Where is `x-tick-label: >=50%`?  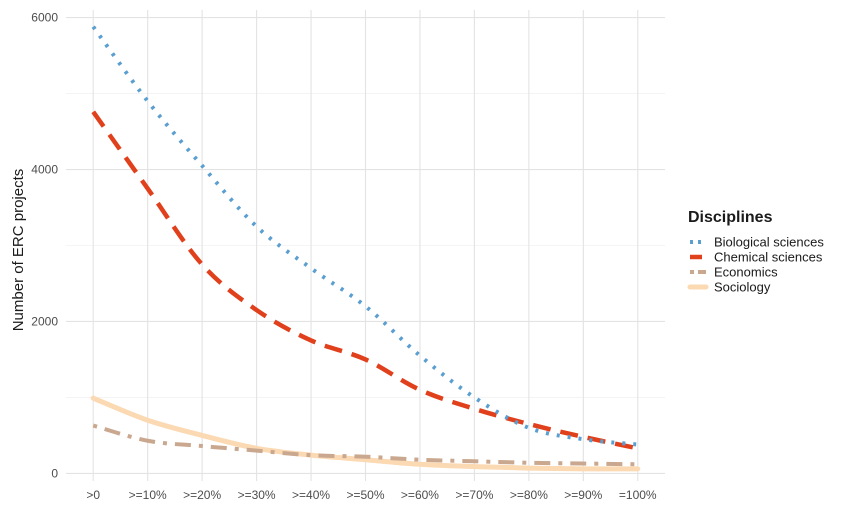
x-tick-label: >=50% is located at coordinates (365, 495).